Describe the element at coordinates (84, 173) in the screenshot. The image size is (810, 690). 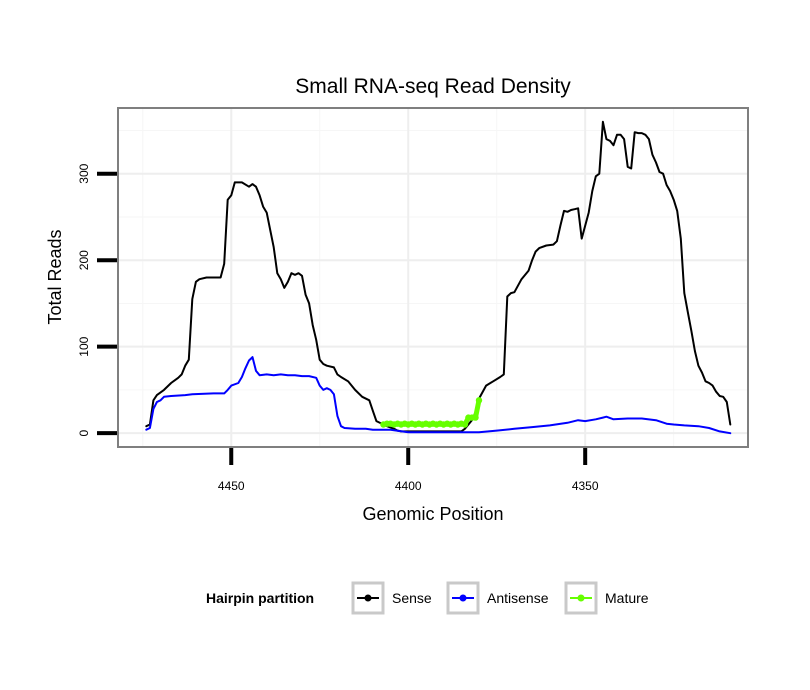
I see `y-tick-label-3: 300` at that location.